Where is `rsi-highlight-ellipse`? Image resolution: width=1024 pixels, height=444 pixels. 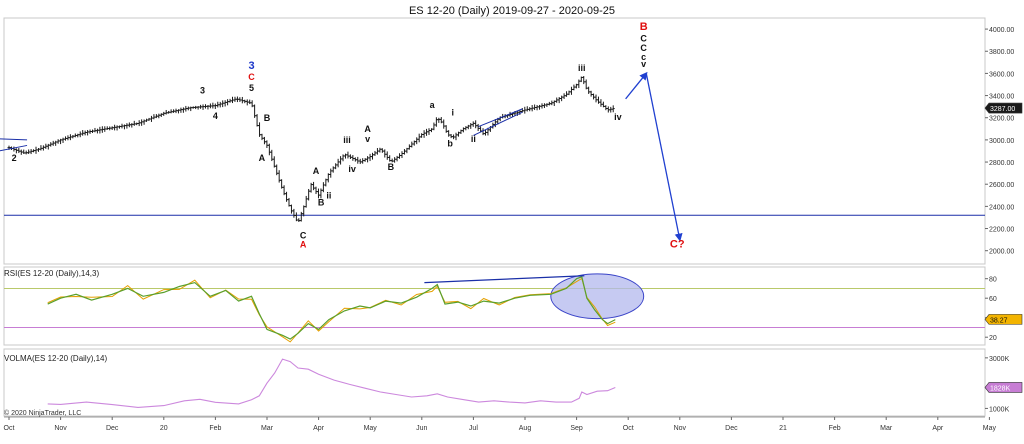 rsi-highlight-ellipse is located at coordinates (597, 296).